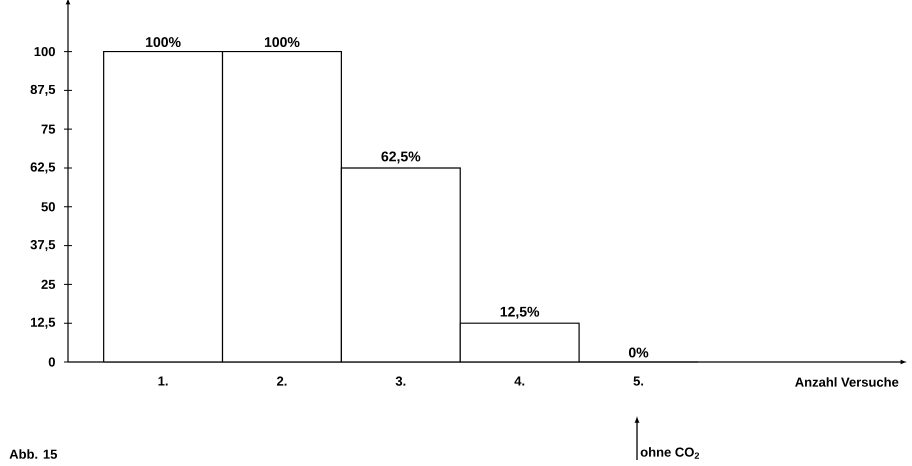  I want to click on x-tick-label: 4., so click(519, 381).